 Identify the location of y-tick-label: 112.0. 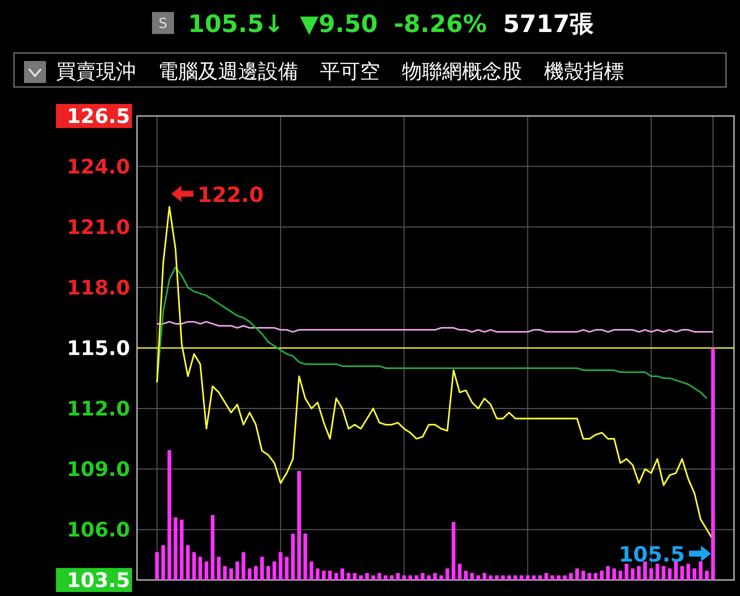
(98, 408).